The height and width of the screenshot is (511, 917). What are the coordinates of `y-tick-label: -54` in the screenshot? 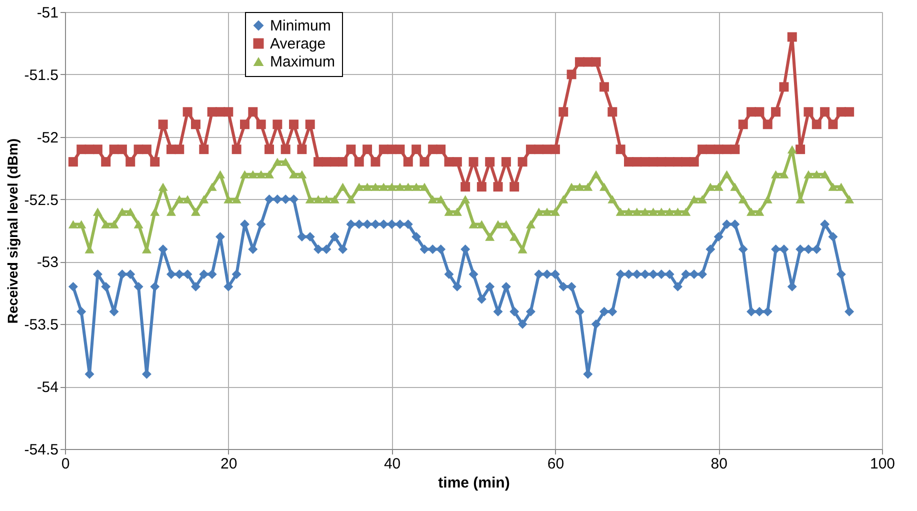 It's located at (47, 387).